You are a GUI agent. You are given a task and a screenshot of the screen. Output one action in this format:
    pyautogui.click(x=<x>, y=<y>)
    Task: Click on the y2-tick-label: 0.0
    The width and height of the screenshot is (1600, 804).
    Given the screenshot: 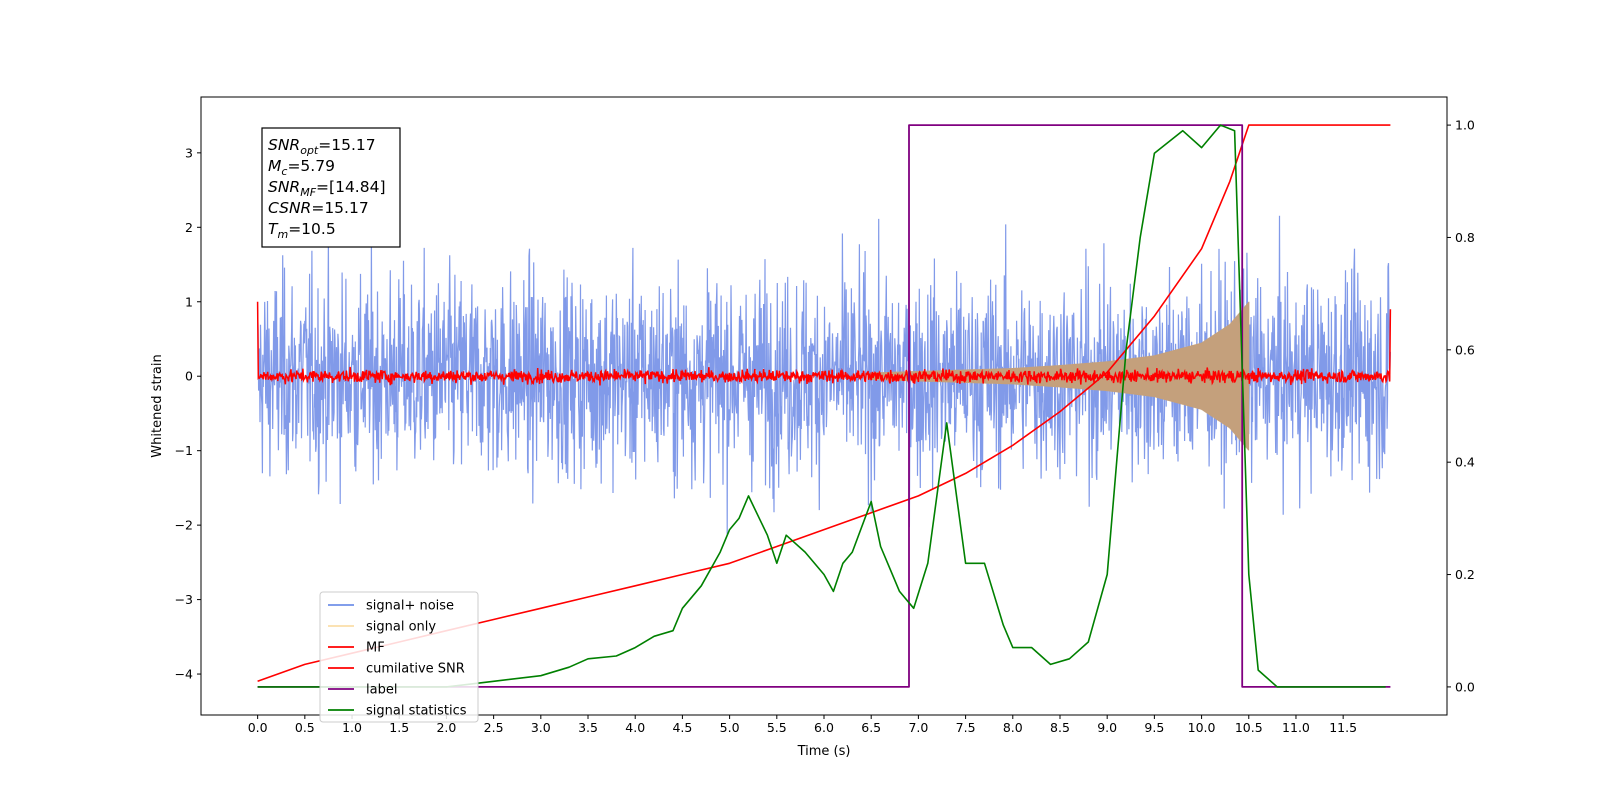 What is the action you would take?
    pyautogui.click(x=1465, y=686)
    